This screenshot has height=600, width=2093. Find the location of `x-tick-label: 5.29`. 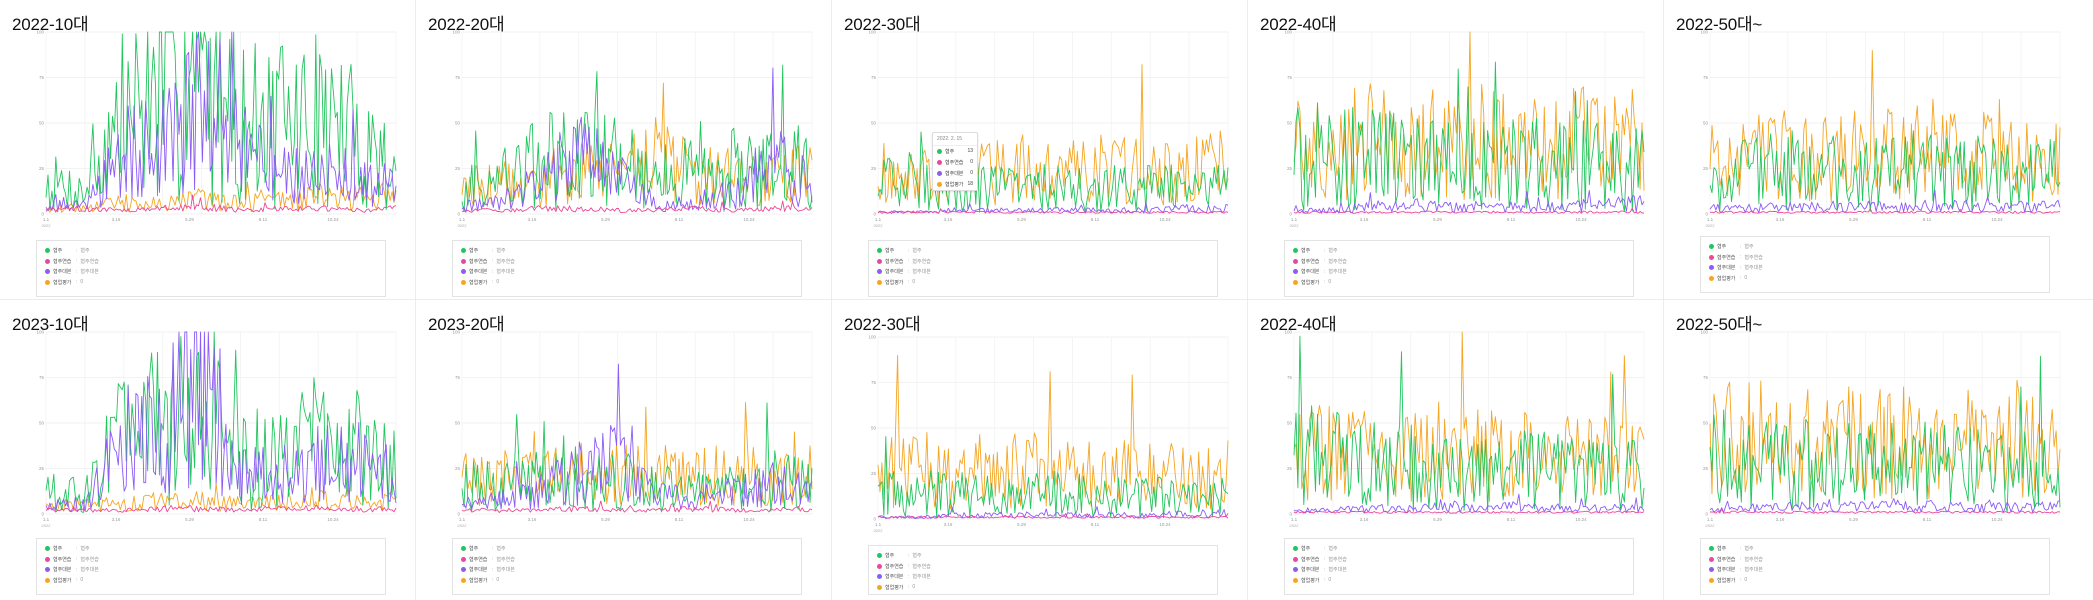

x-tick-label: 5.29 is located at coordinates (605, 519).